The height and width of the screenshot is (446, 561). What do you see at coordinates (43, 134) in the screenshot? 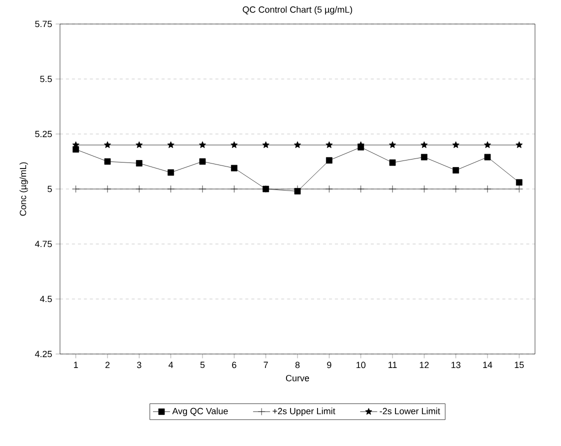
I see `y-tick-label: 5.25` at bounding box center [43, 134].